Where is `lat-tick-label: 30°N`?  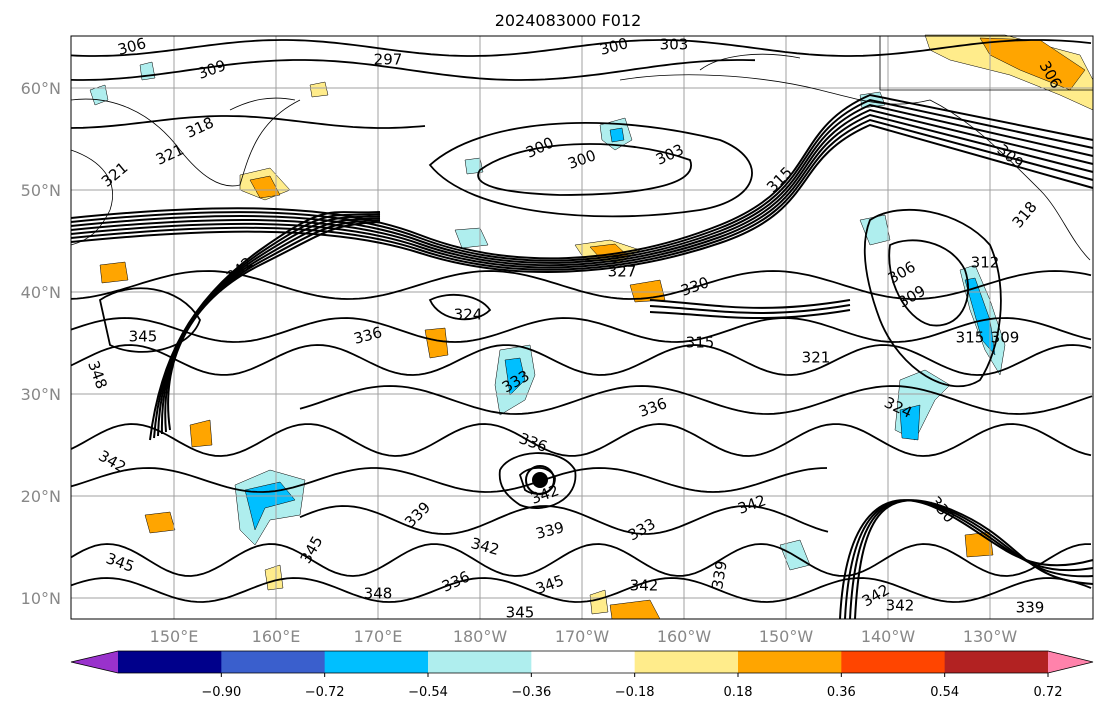 lat-tick-label: 30°N is located at coordinates (41, 394).